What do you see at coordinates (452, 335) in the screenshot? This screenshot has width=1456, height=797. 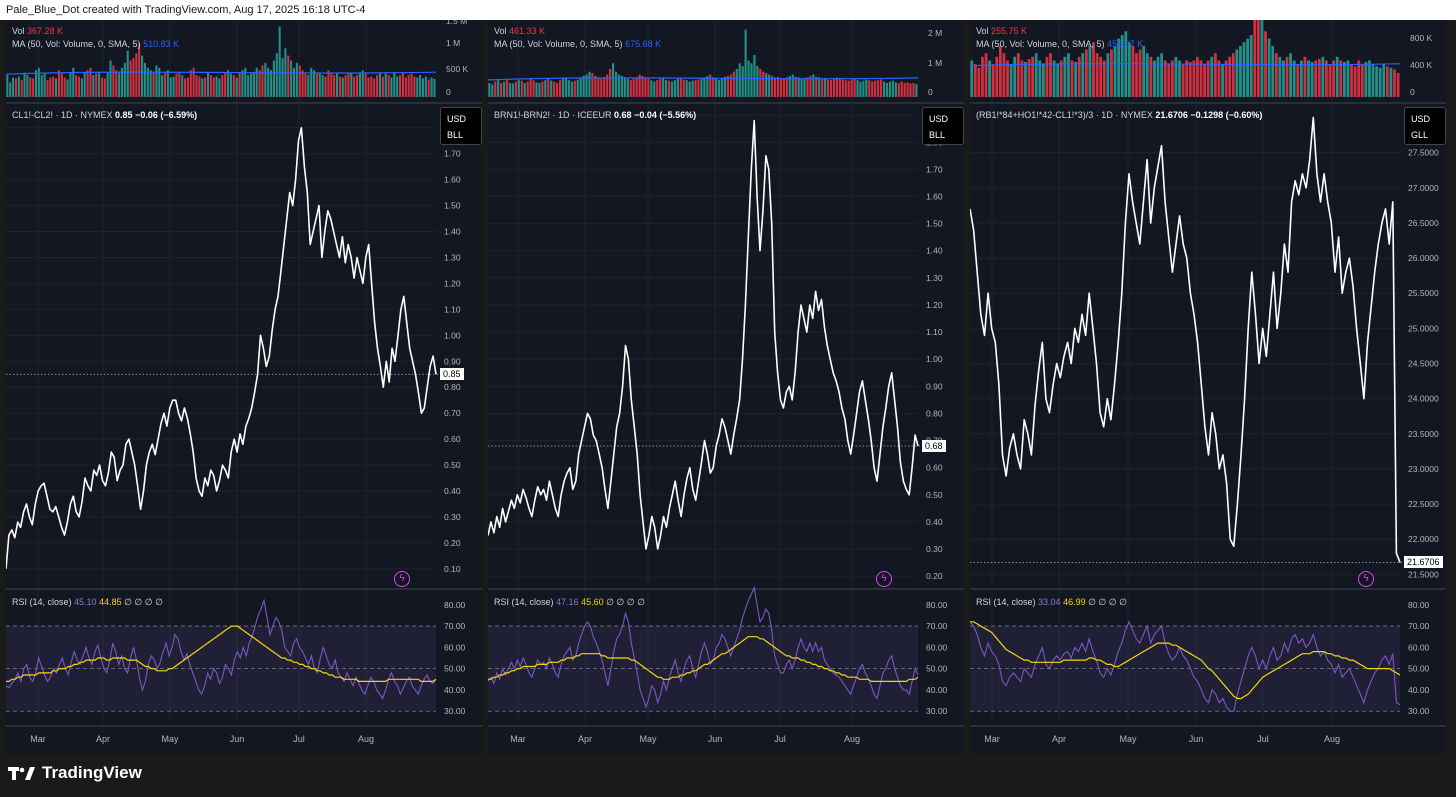 I see `price-axis-tick: 1.00` at bounding box center [452, 335].